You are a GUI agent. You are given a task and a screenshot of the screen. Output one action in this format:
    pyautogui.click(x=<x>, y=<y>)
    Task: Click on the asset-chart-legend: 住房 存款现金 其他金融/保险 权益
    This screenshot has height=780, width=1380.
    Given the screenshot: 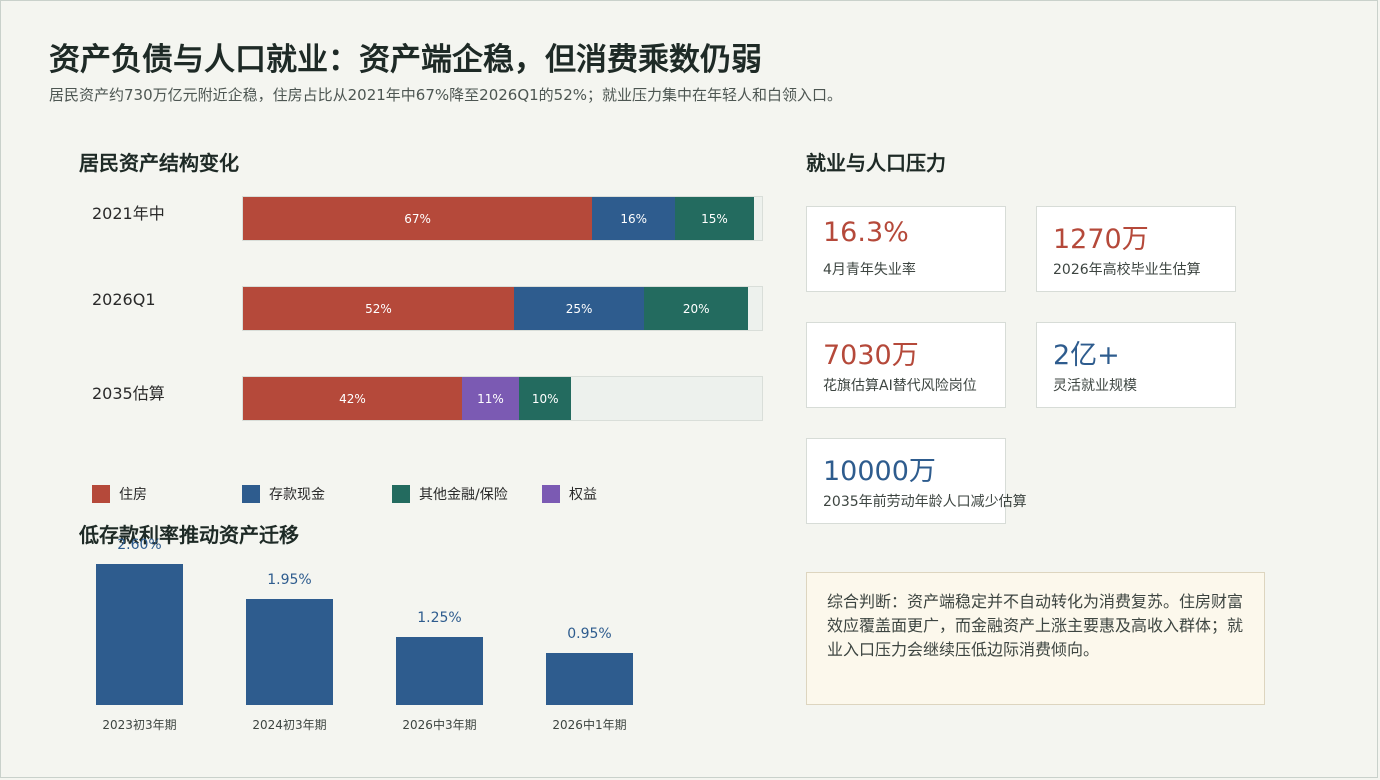 What is the action you would take?
    pyautogui.click(x=392, y=494)
    